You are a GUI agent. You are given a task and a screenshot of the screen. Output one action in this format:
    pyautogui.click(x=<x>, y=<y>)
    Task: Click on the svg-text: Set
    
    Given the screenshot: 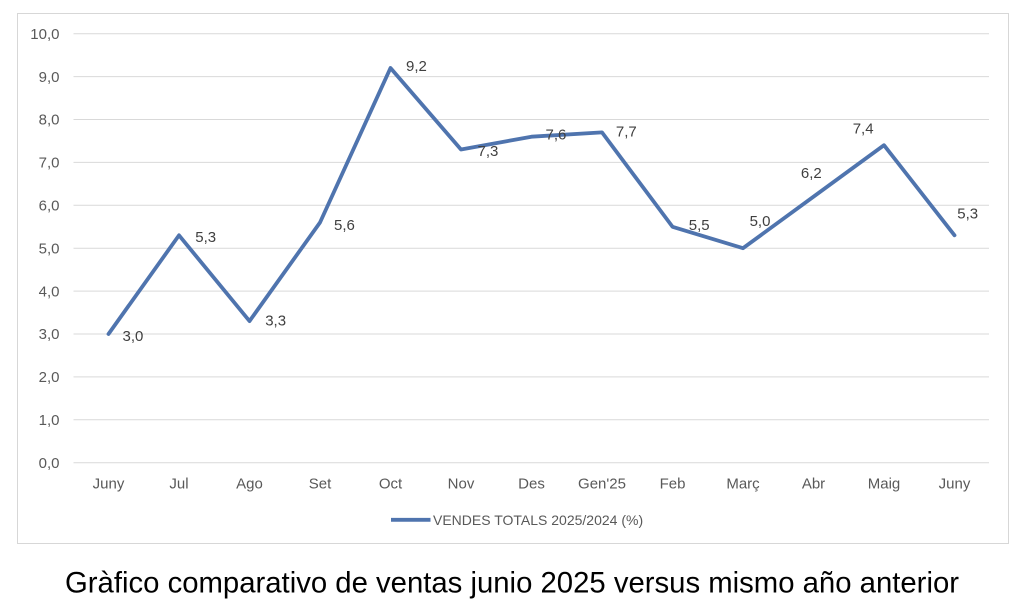 What is the action you would take?
    pyautogui.click(x=320, y=484)
    